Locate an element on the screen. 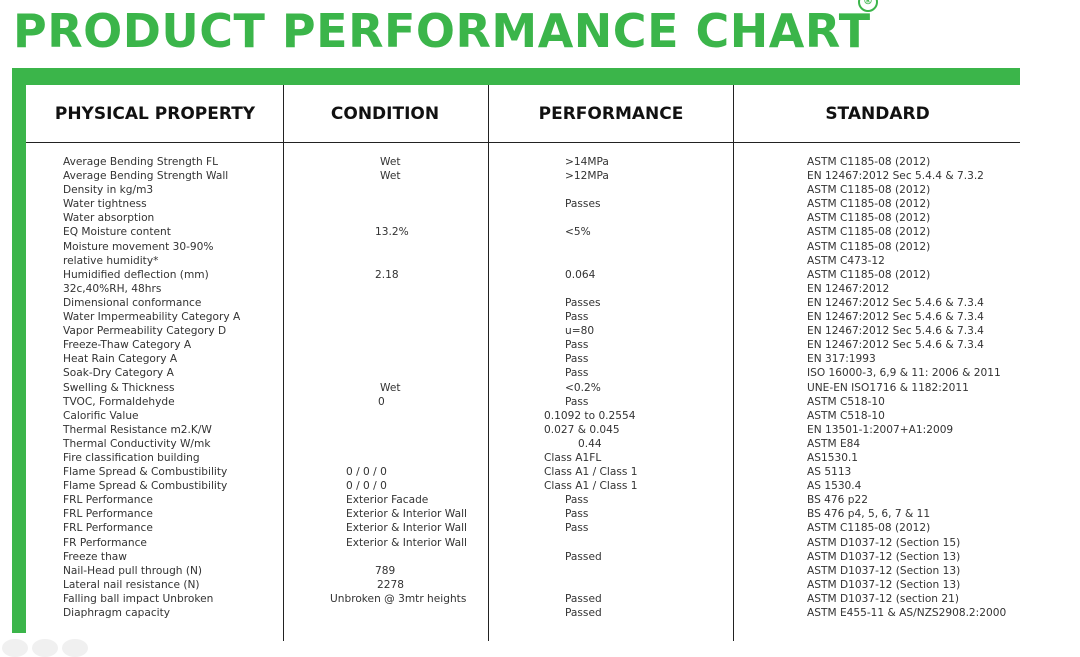  header-physical-property: PHYSICAL PROPERTY is located at coordinates (155, 114).